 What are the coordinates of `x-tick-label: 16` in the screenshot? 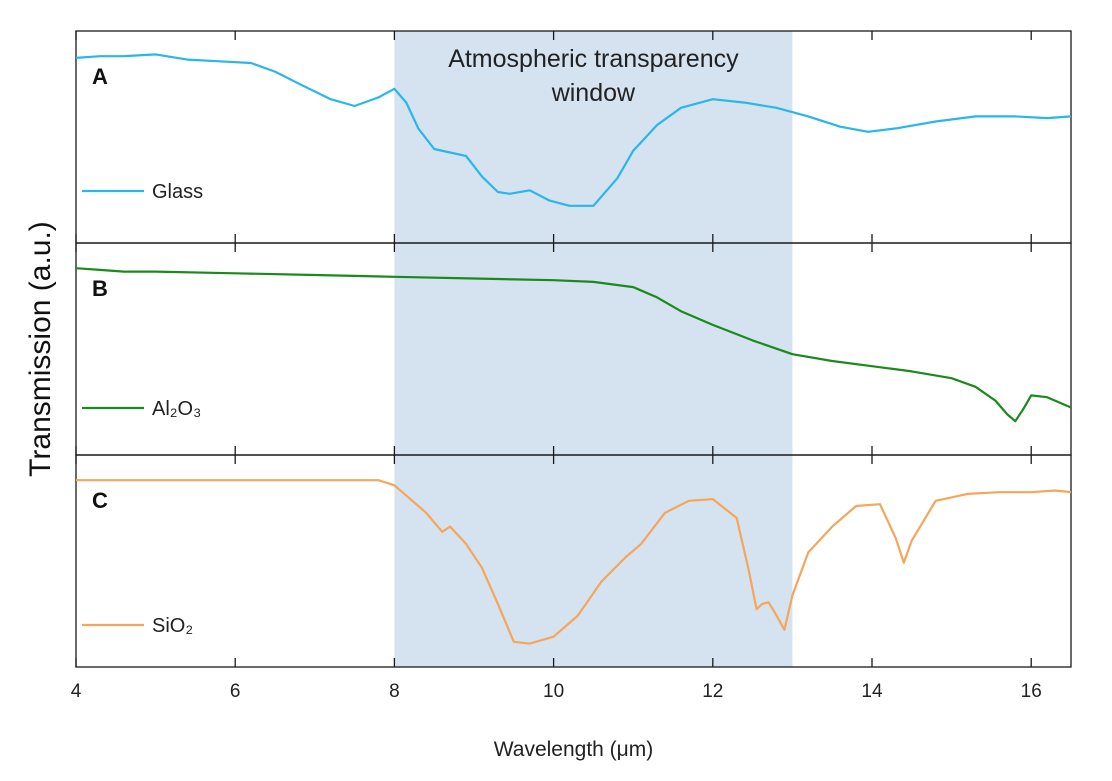 It's located at (1031, 691).